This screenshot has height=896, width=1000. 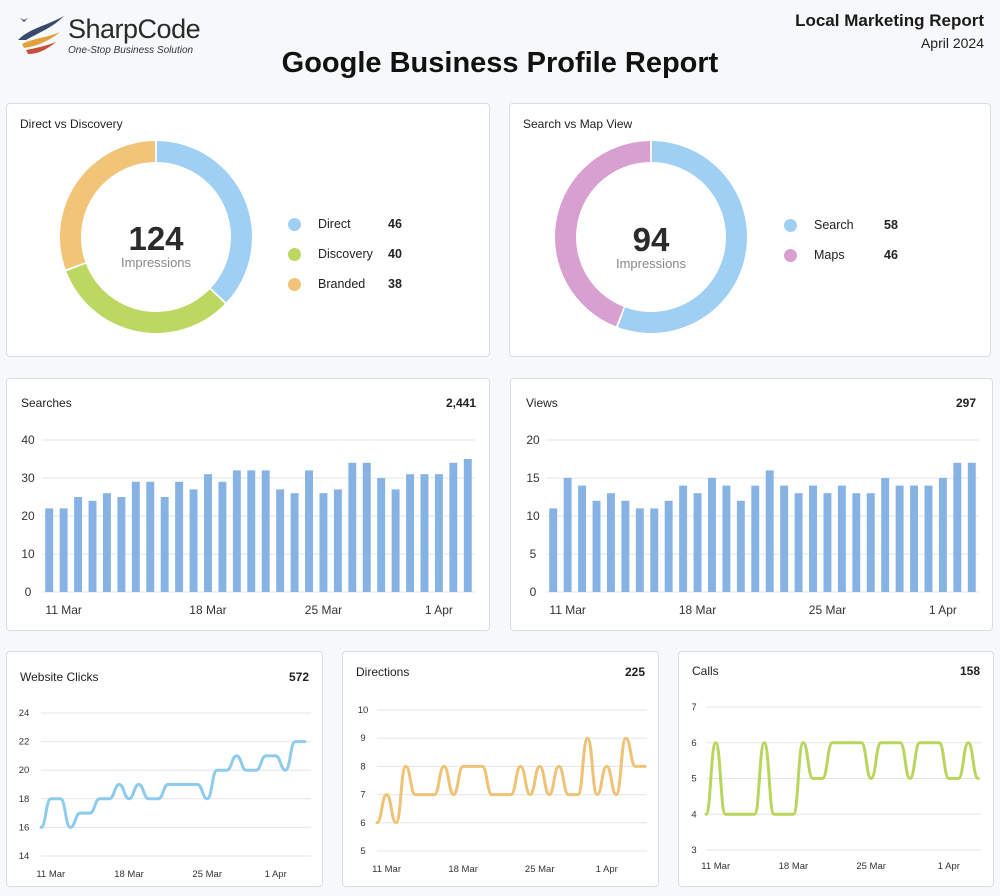 I want to click on direct-dot-icon, so click(x=294, y=224).